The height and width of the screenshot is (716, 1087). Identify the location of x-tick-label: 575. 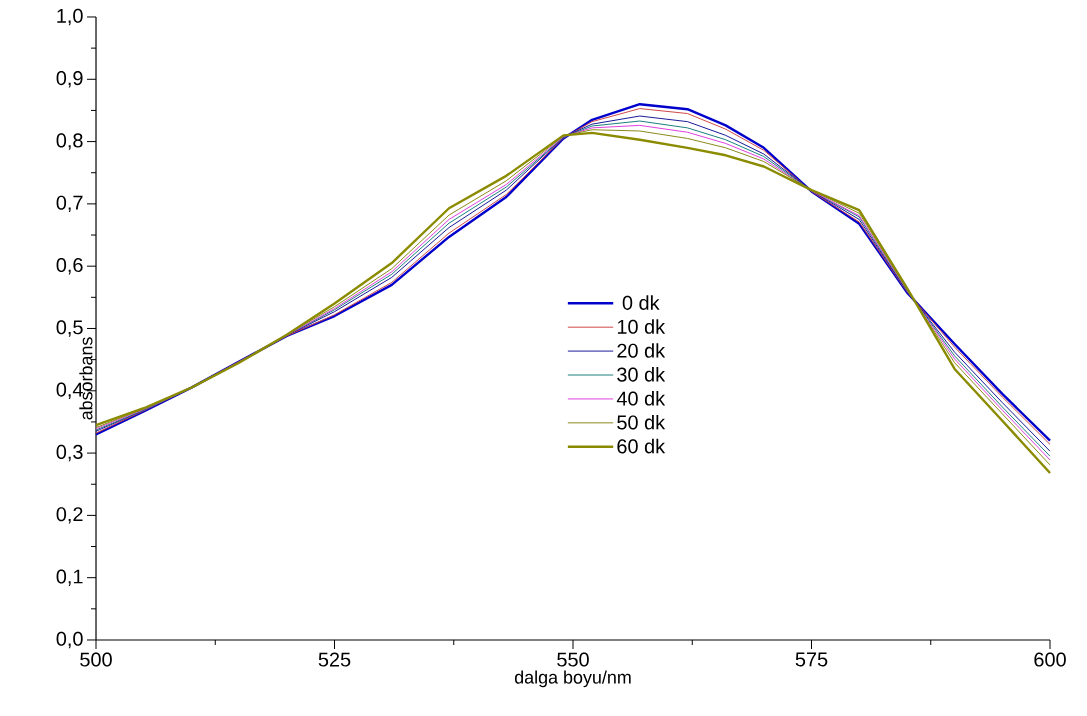
(811, 659).